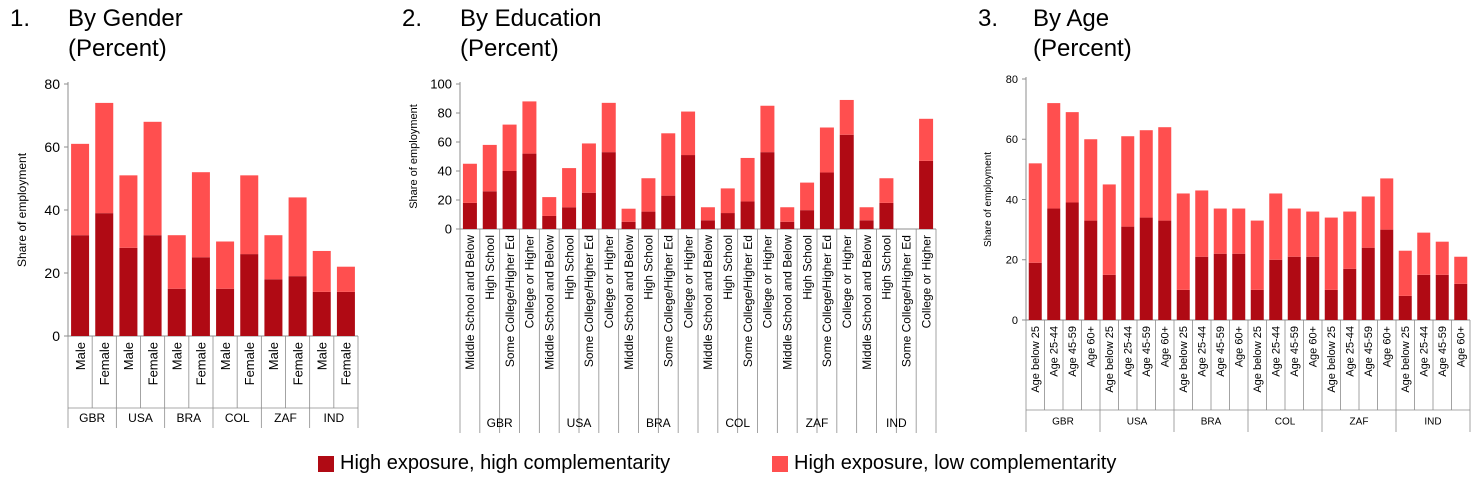 The image size is (1479, 483). Describe the element at coordinates (748, 301) in the screenshot. I see `chart-2-x-sub-label: Some College/Higher Ed` at that location.